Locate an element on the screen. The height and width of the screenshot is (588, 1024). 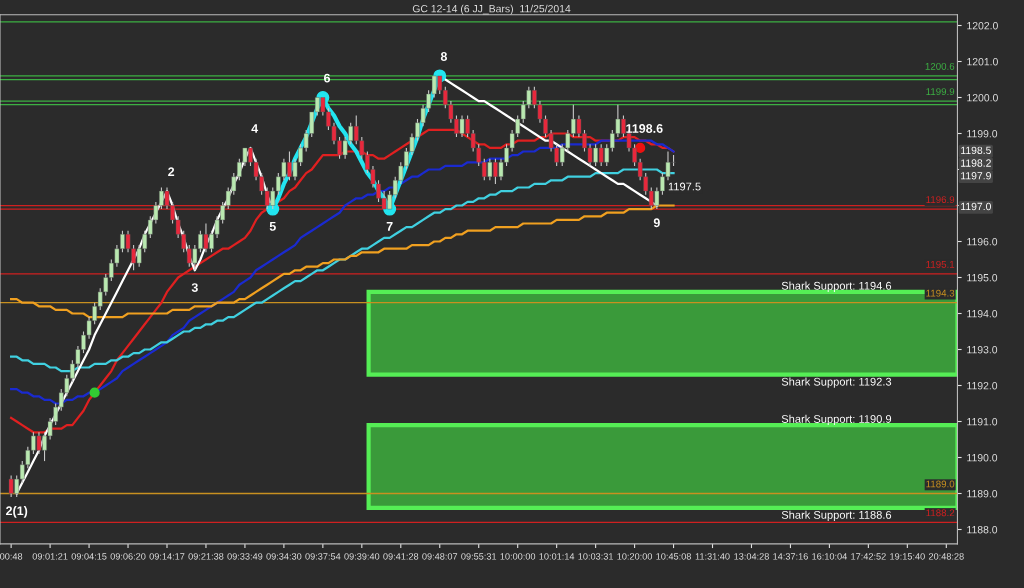
x-tick-label: 09:01:21 is located at coordinates (50, 556).